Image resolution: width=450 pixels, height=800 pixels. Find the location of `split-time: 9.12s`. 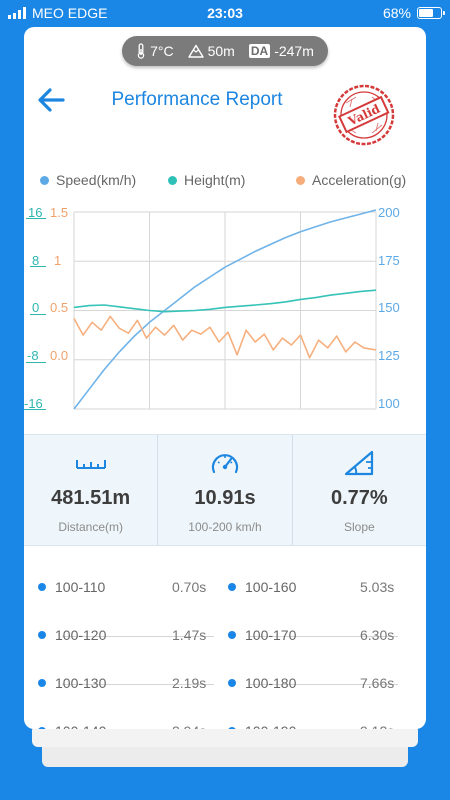

split-time: 9.12s is located at coordinates (377, 718).